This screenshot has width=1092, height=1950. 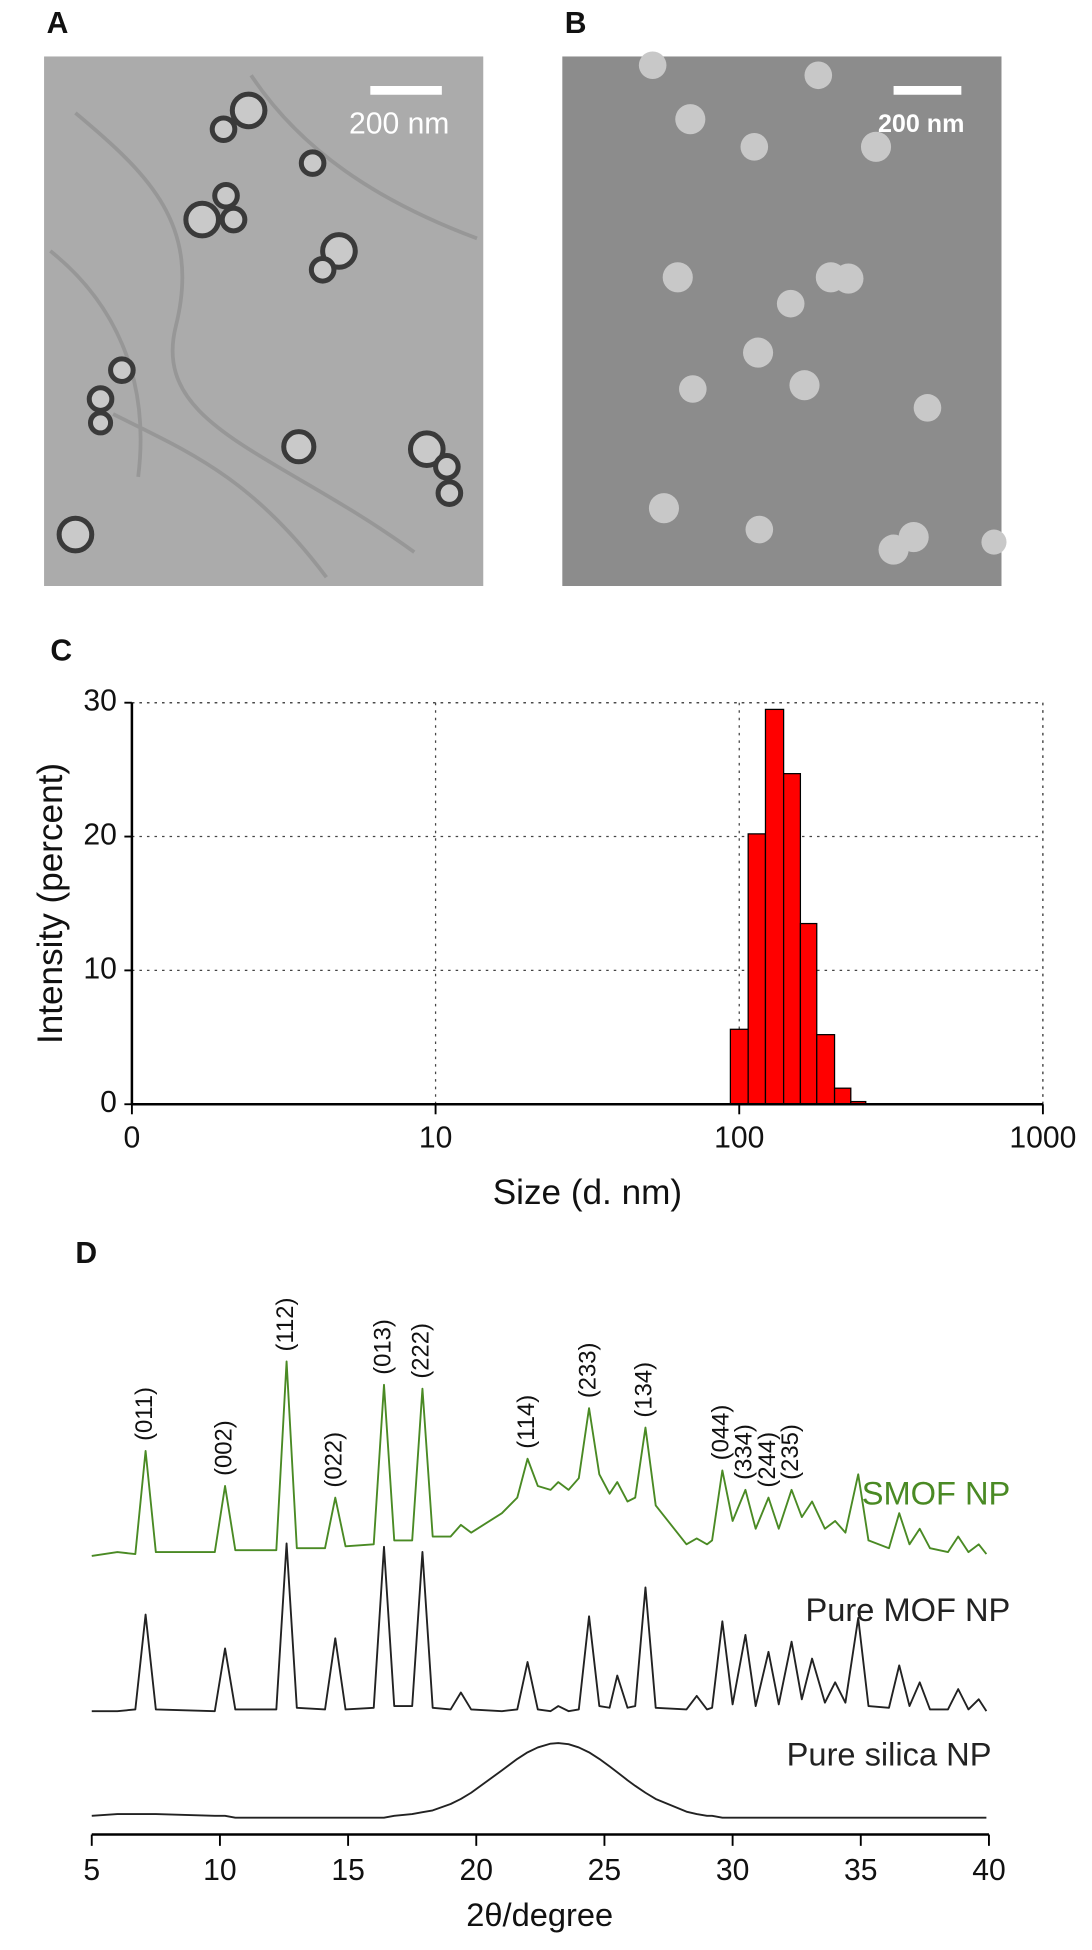 I want to click on y-axis-label: Intensity (percent), so click(x=50, y=903).